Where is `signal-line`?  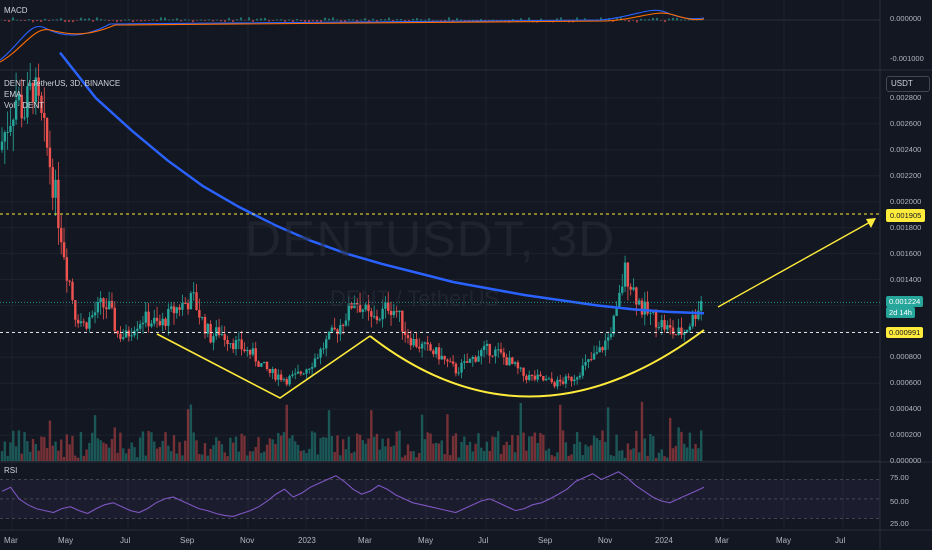
signal-line is located at coordinates (352, 37).